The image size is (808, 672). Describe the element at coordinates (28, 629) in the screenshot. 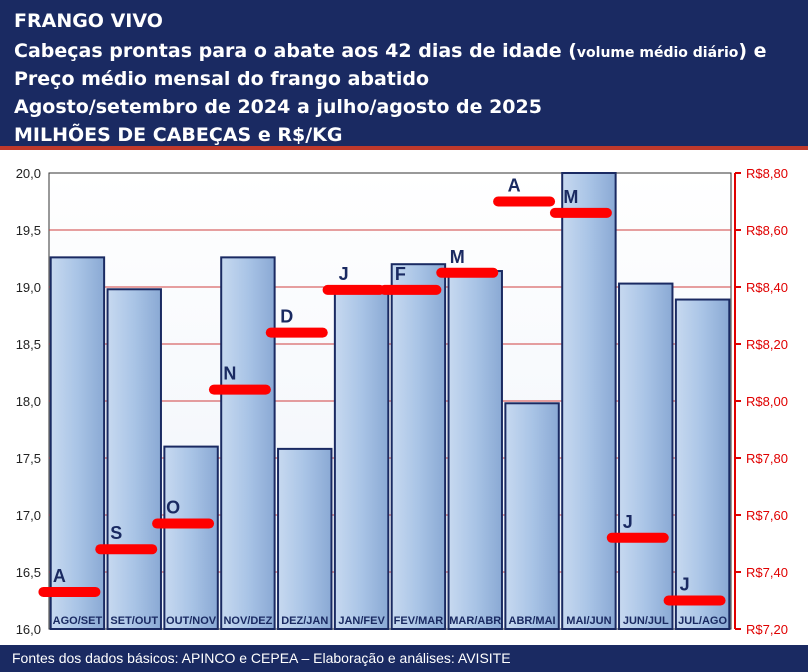

I see `left-axis-tick-label: 16,0` at that location.